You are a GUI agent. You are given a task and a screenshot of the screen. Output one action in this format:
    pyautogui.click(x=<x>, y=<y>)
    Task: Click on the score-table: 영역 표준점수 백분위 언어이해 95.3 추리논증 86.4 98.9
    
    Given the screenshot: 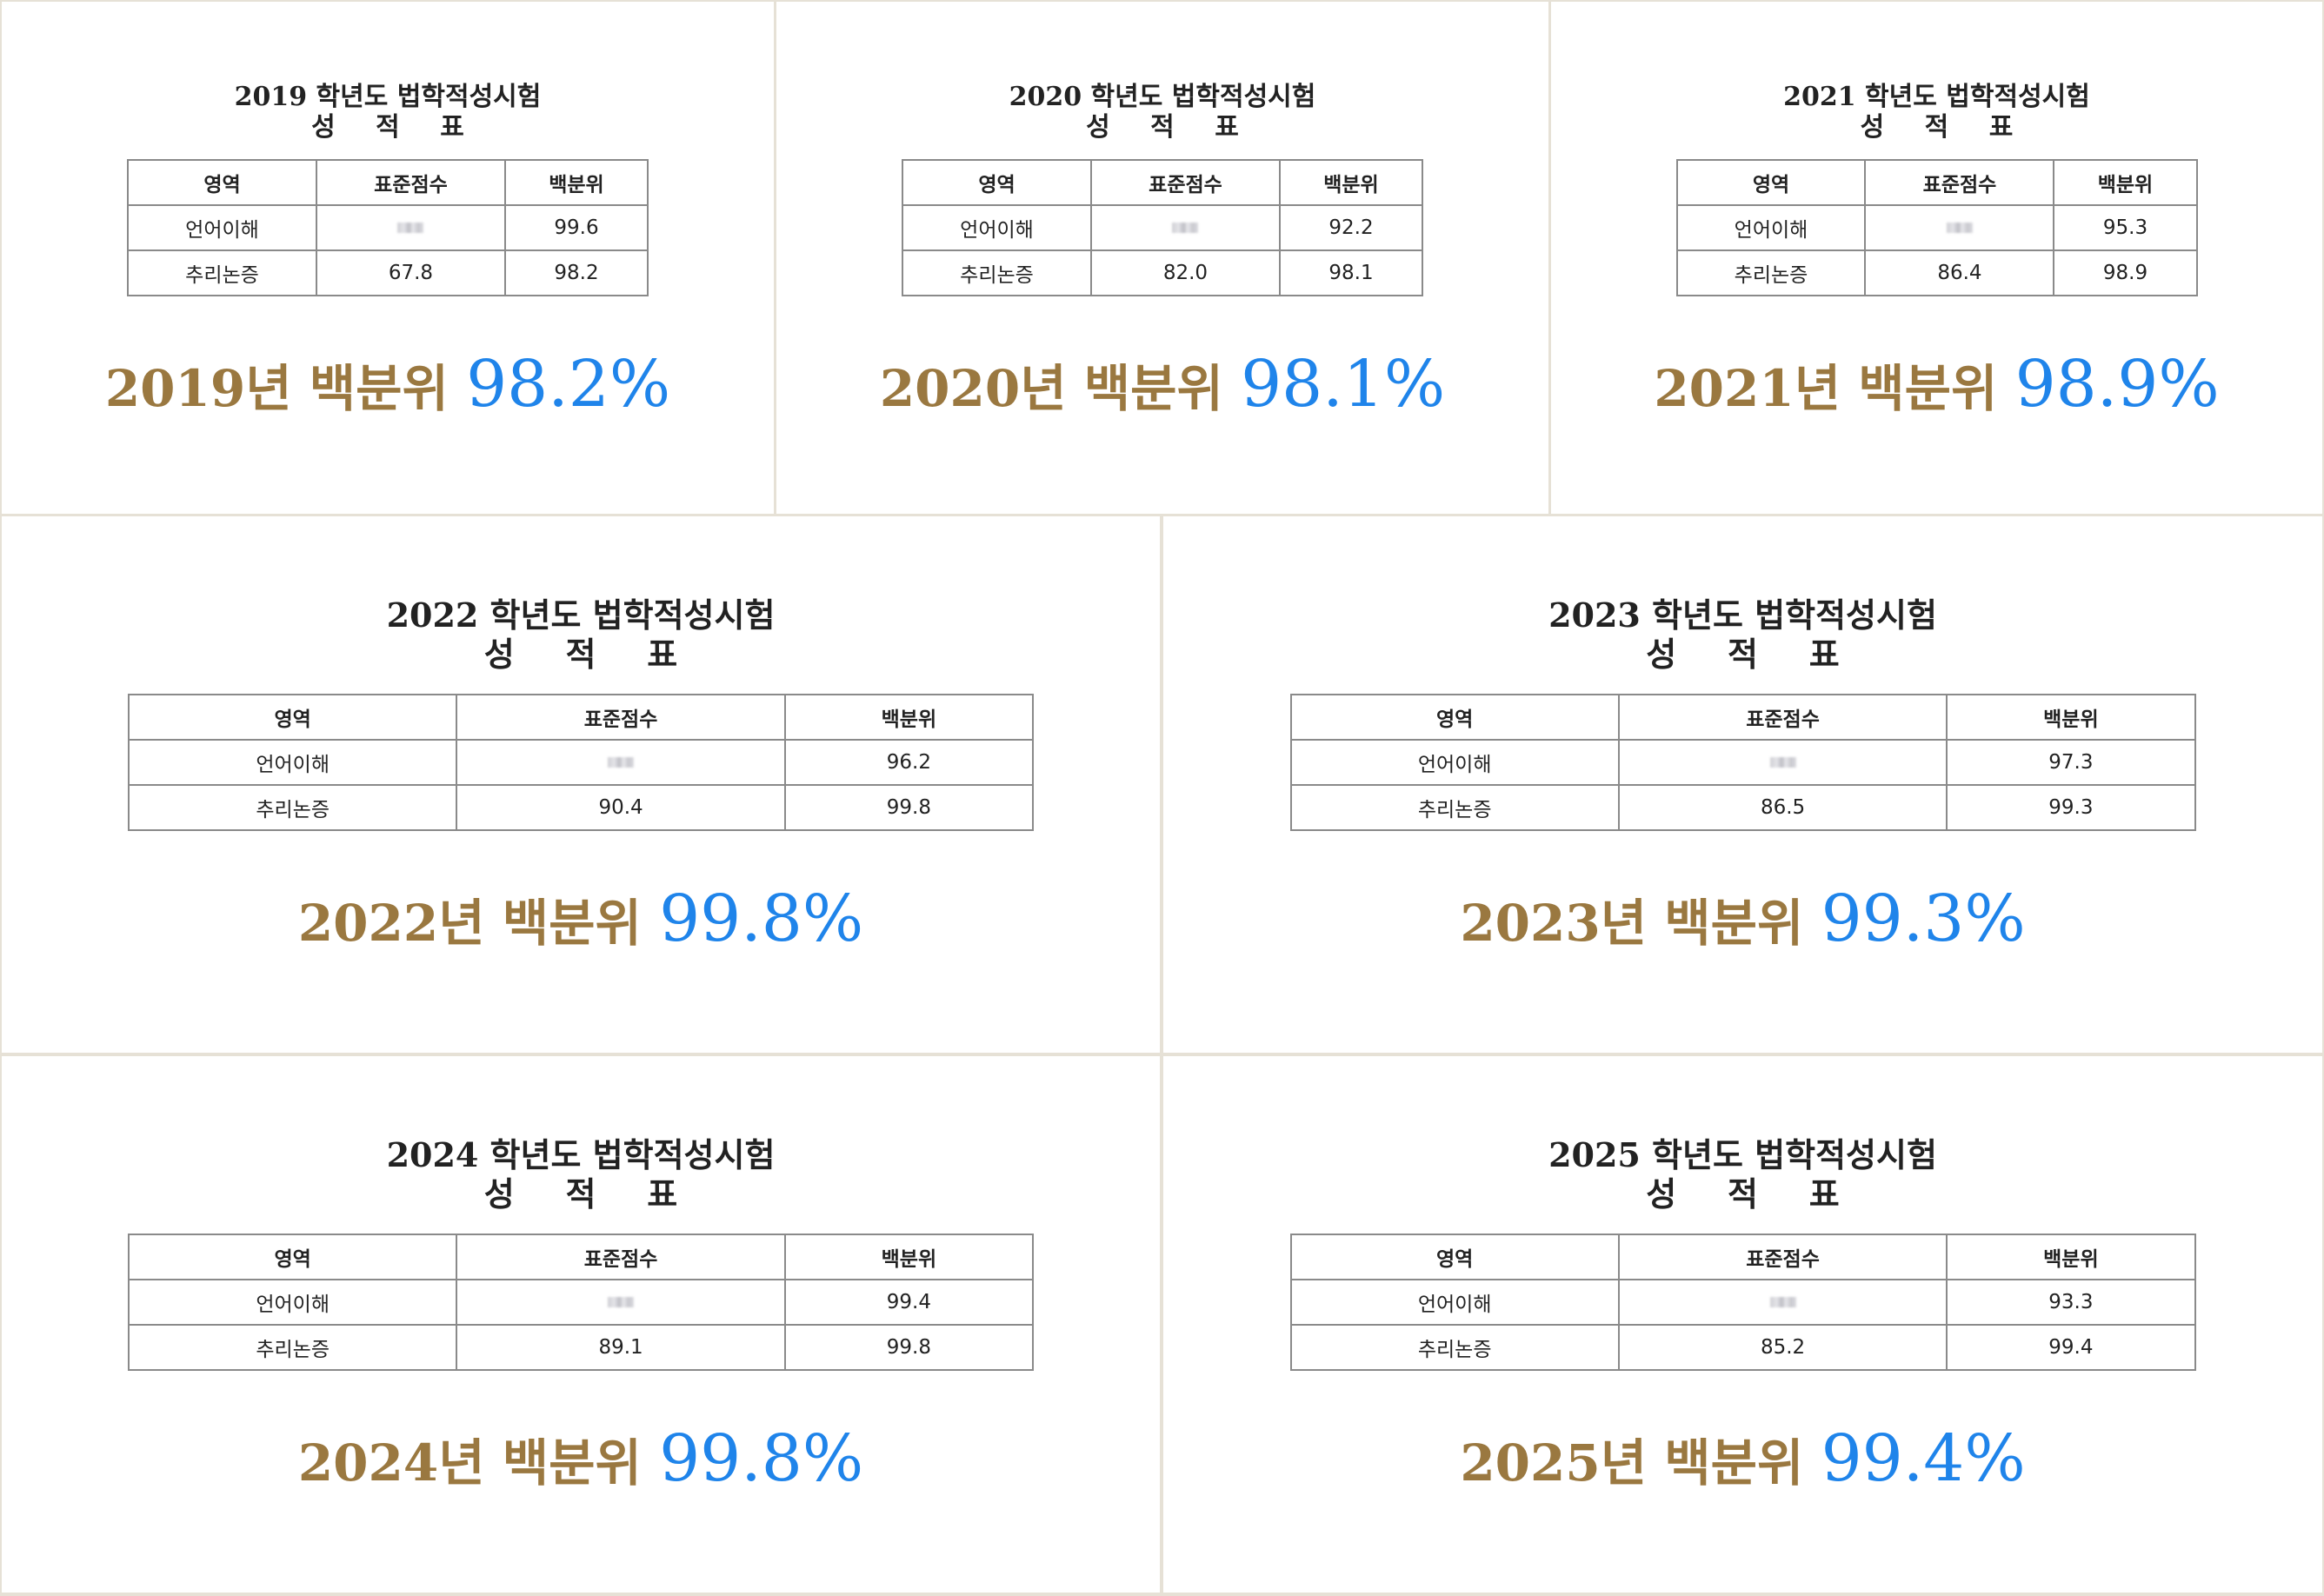 What is the action you would take?
    pyautogui.click(x=1937, y=227)
    